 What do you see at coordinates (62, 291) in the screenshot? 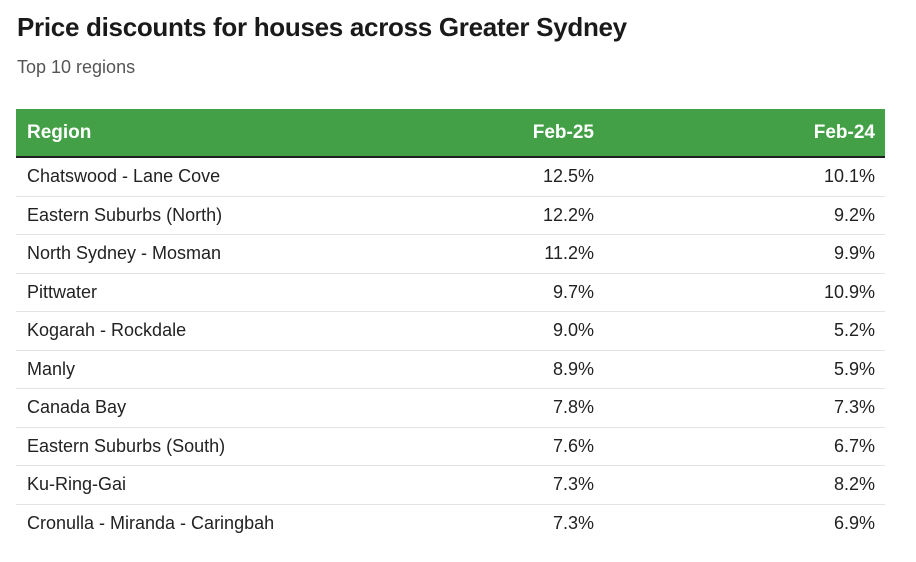
I see `cell-region: Pittwater` at bounding box center [62, 291].